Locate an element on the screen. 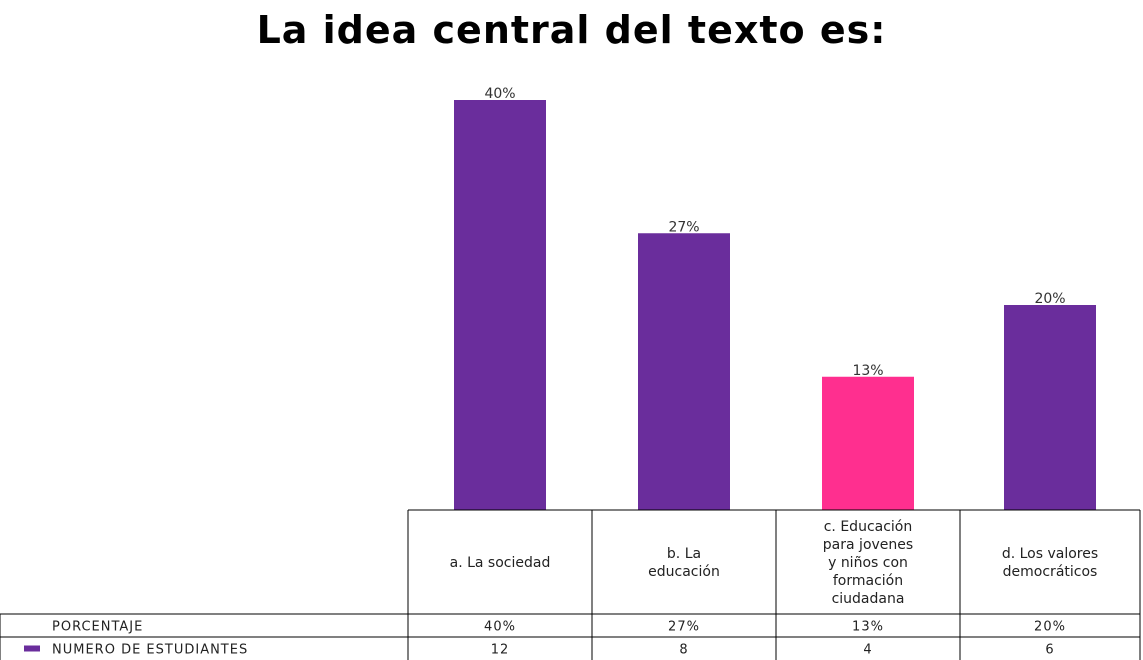  chart-title: La idea central del texto es: is located at coordinates (571, 30).